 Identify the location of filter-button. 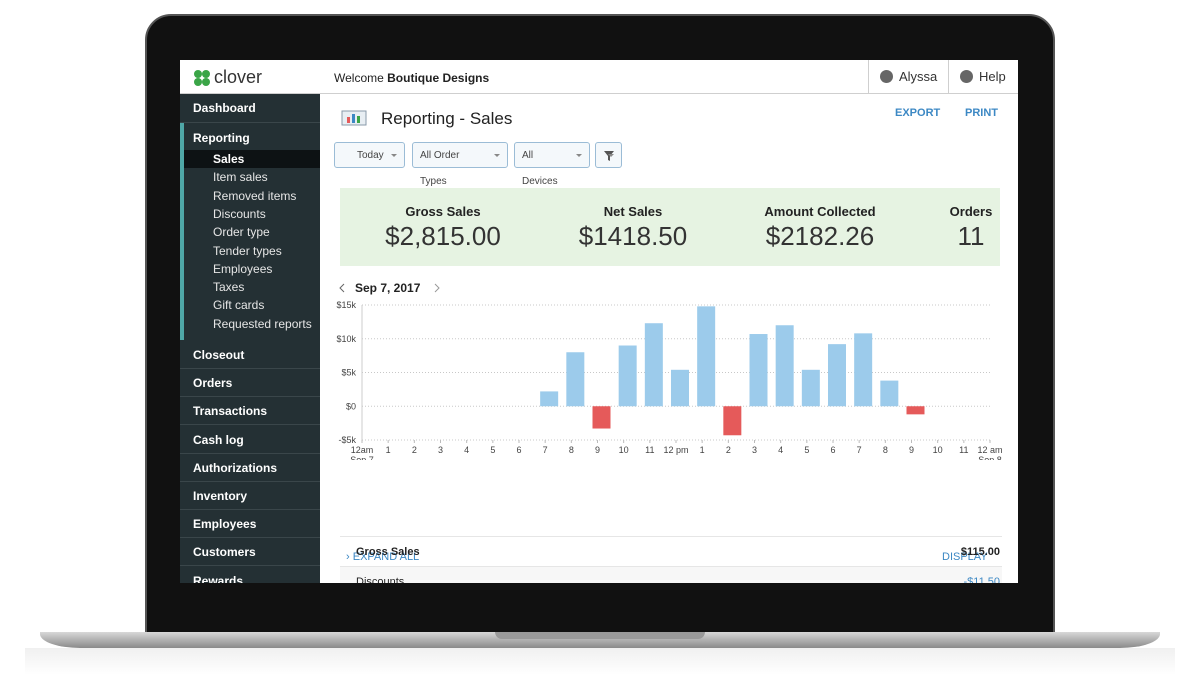
(608, 155).